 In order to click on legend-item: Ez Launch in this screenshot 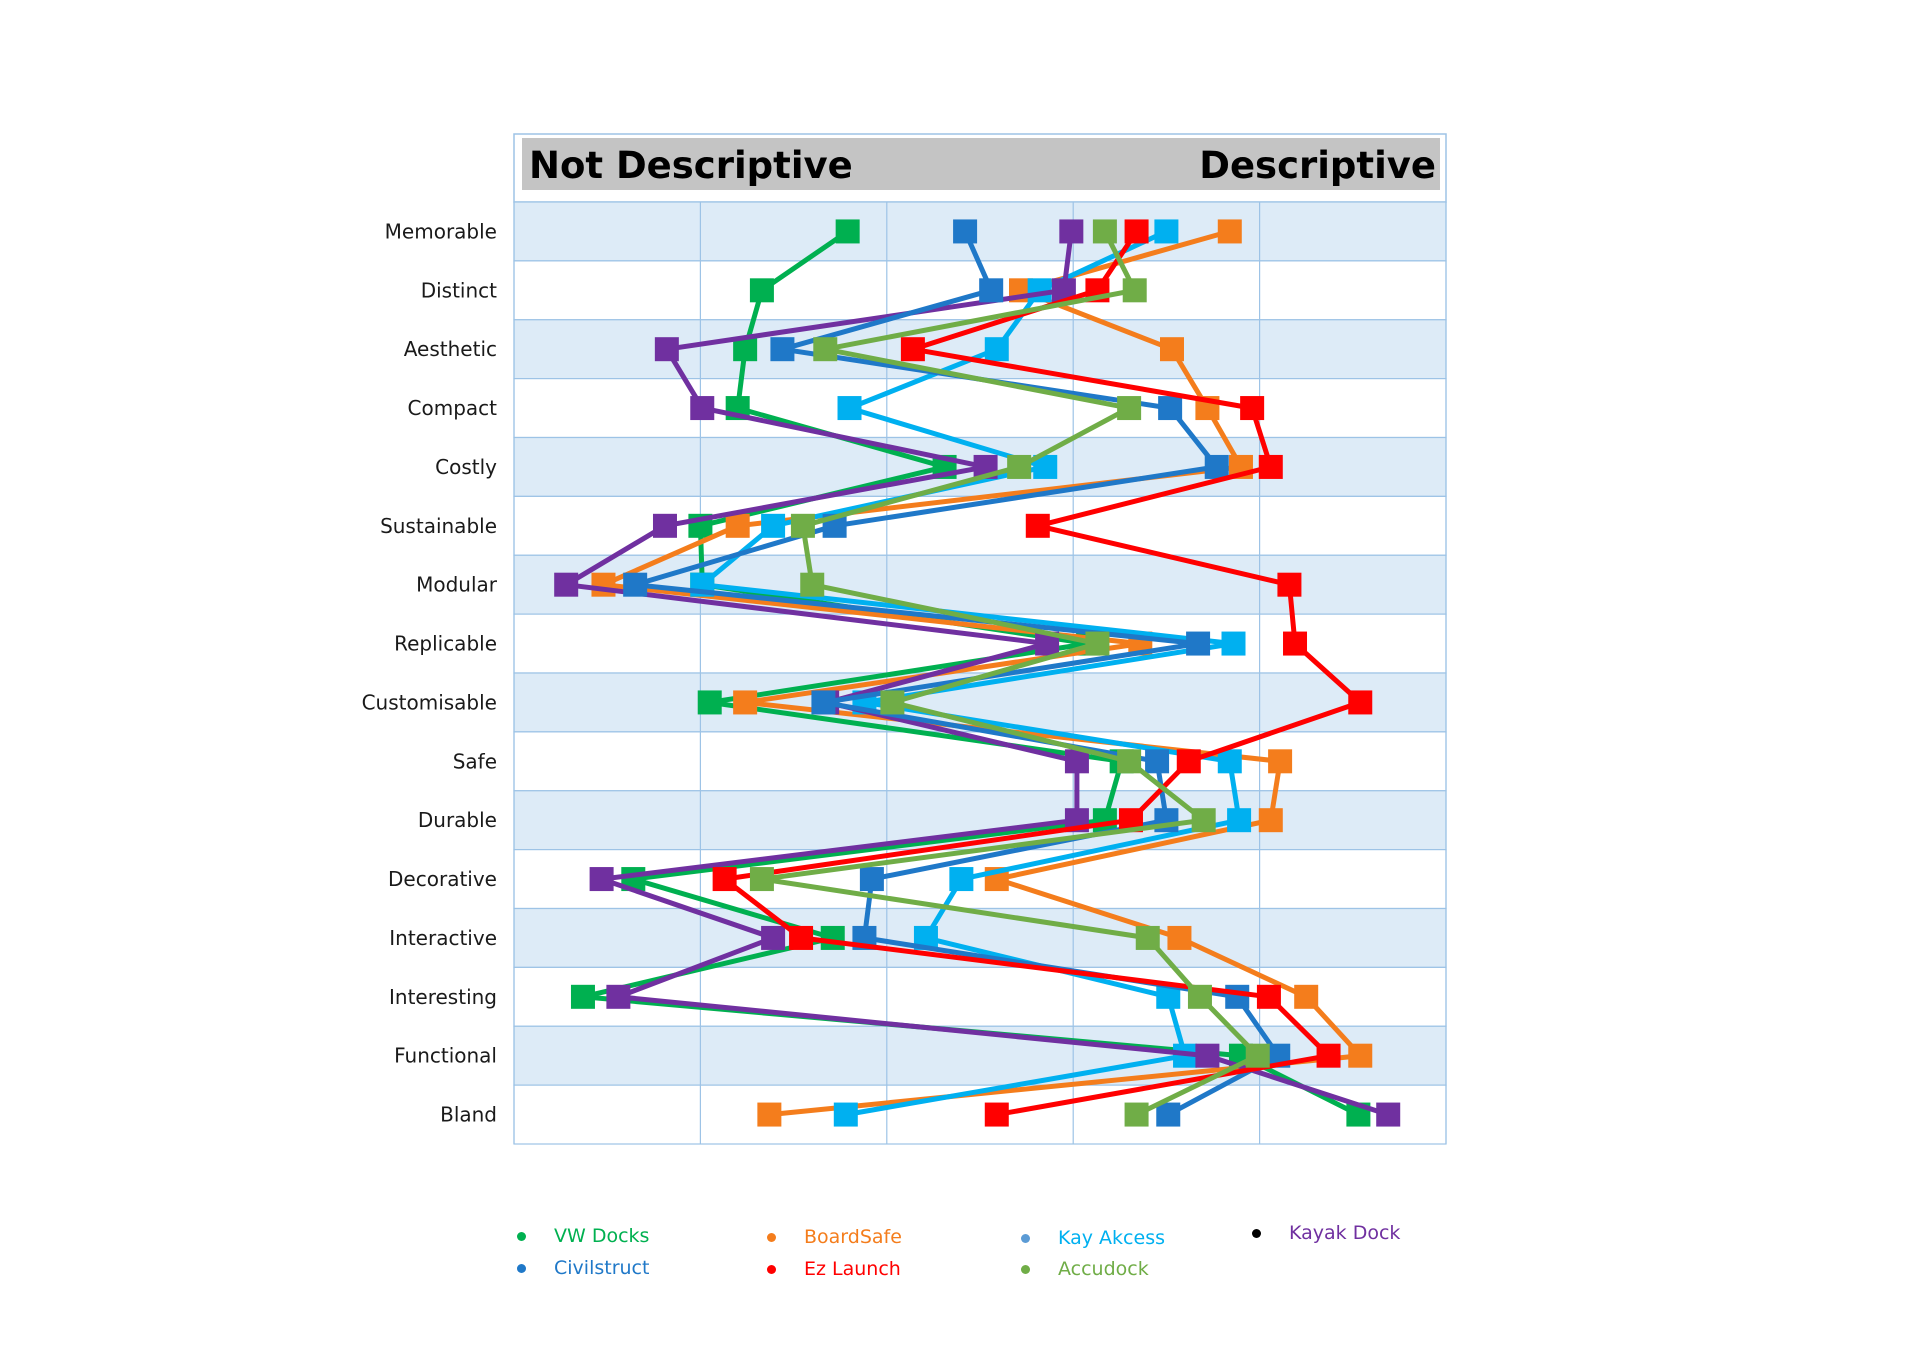, I will do `click(834, 1269)`.